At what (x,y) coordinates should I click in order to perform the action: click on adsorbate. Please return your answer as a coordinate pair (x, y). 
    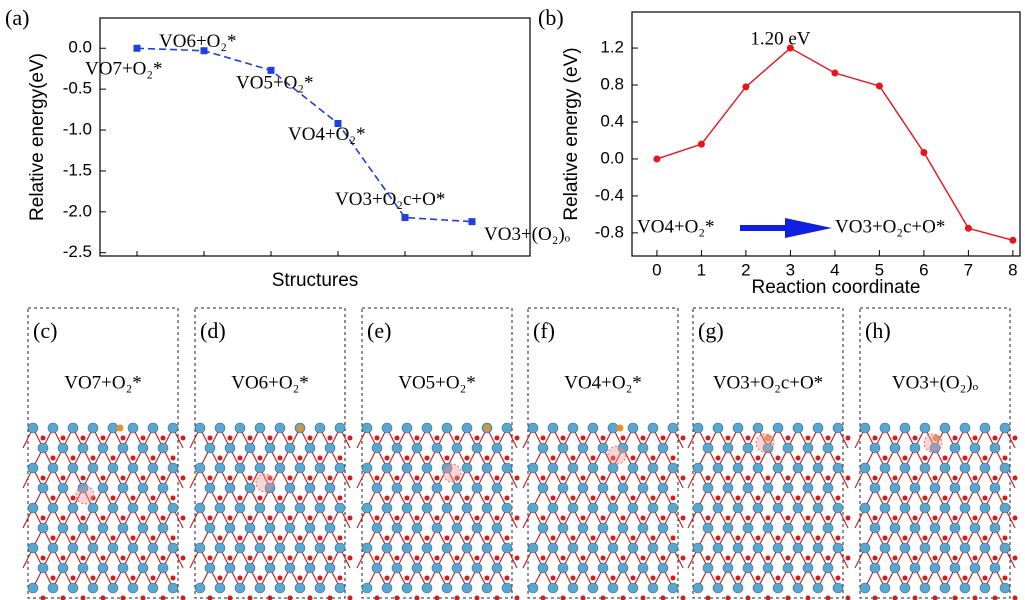
    Looking at the image, I should click on (768, 438).